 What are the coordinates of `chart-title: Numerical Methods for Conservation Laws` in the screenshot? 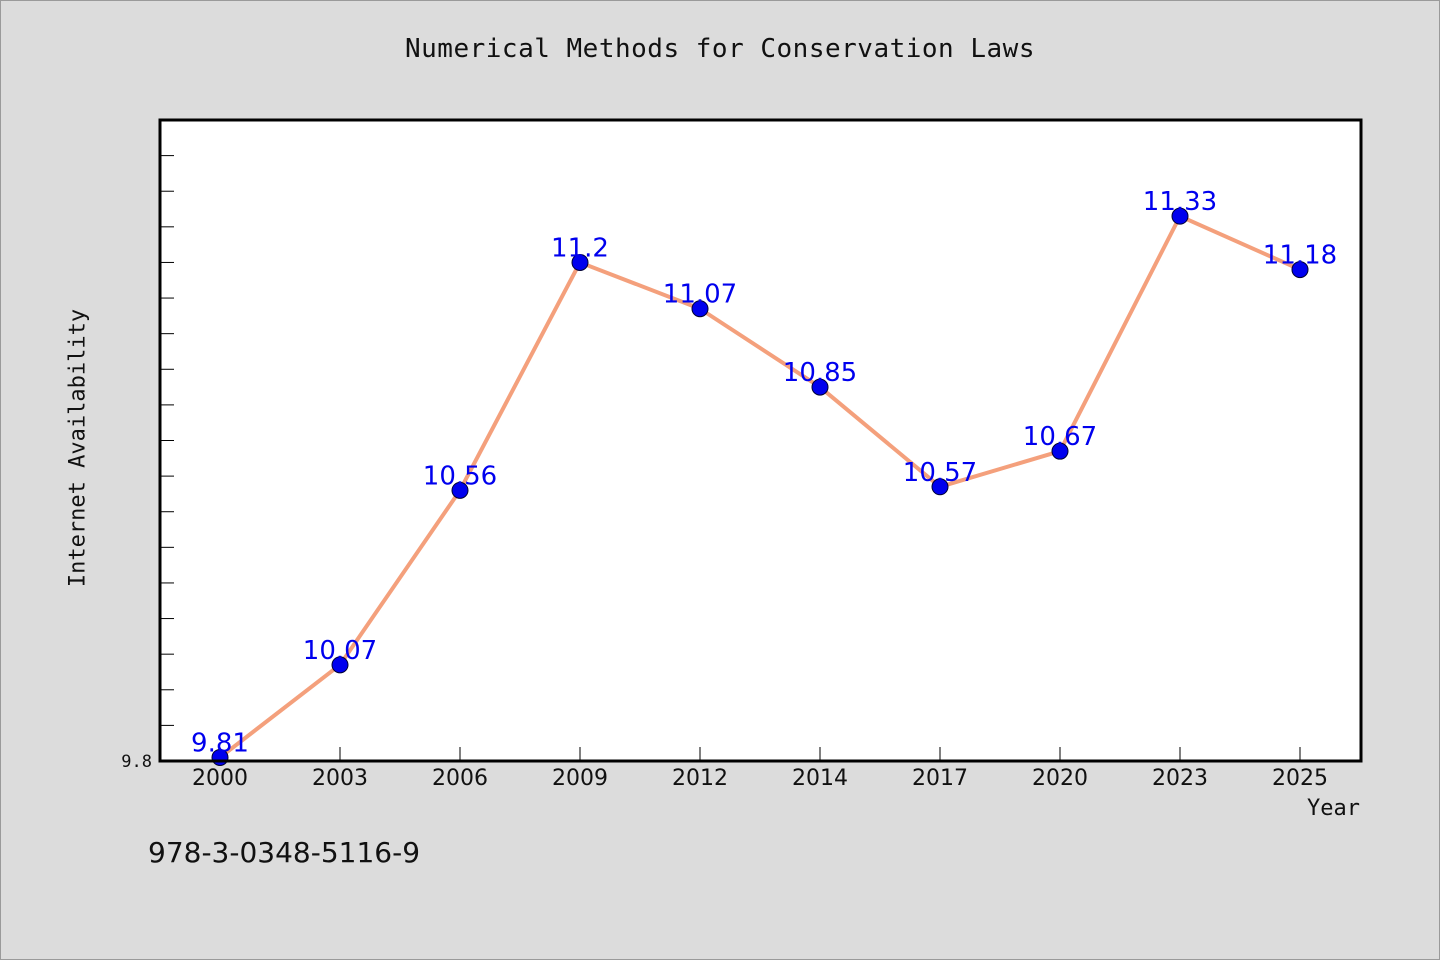 It's located at (720, 49).